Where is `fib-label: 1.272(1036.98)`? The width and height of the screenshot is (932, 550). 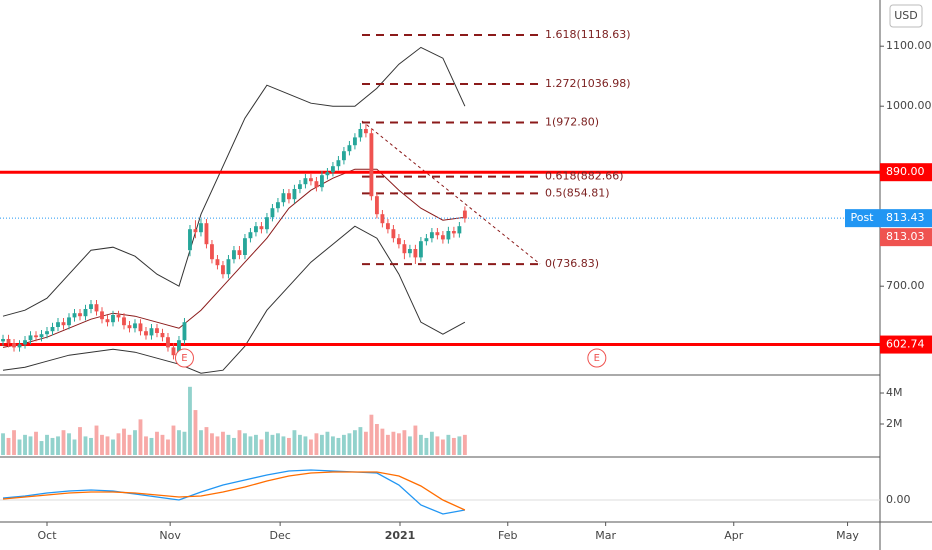
fib-label: 1.272(1036.98) is located at coordinates (588, 83).